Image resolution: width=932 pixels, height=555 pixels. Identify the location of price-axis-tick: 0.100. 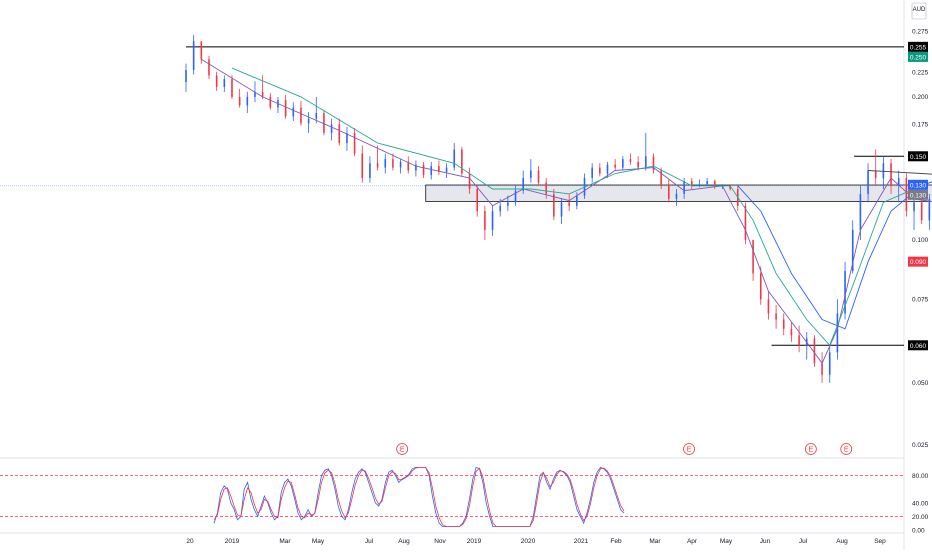
(920, 240).